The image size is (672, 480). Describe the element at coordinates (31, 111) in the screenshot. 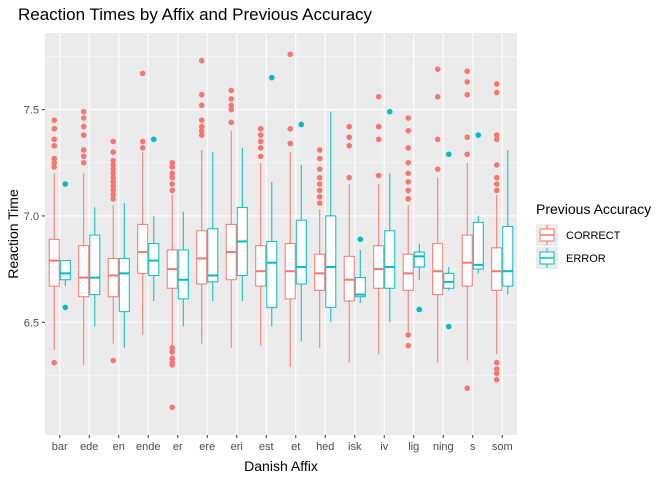

I see `y-tick-label: 7.5` at that location.